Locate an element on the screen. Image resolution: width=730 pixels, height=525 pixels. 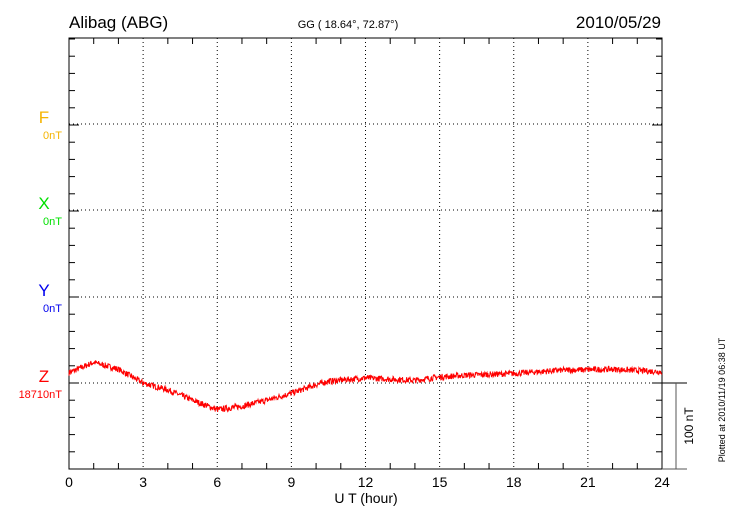
x-tick-label: 24 is located at coordinates (662, 482).